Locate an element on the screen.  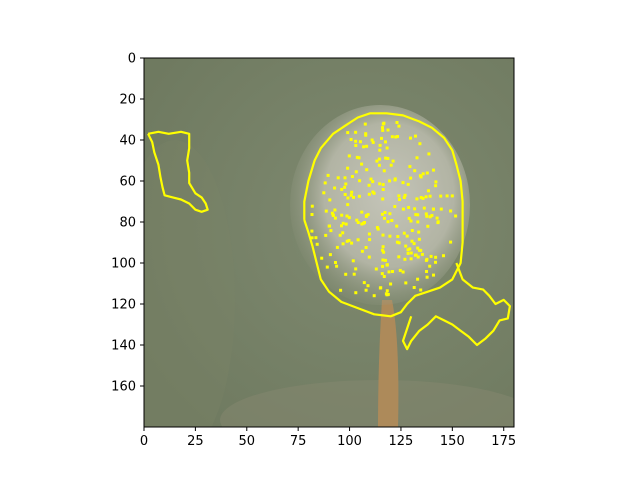
x-tick-label: 50 is located at coordinates (247, 441).